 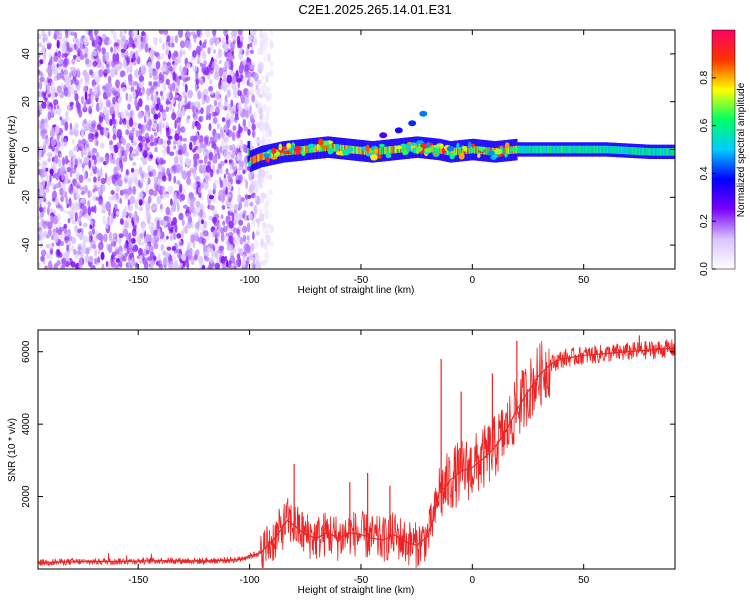 What do you see at coordinates (250, 580) in the screenshot?
I see `x-tick-label: -100` at bounding box center [250, 580].